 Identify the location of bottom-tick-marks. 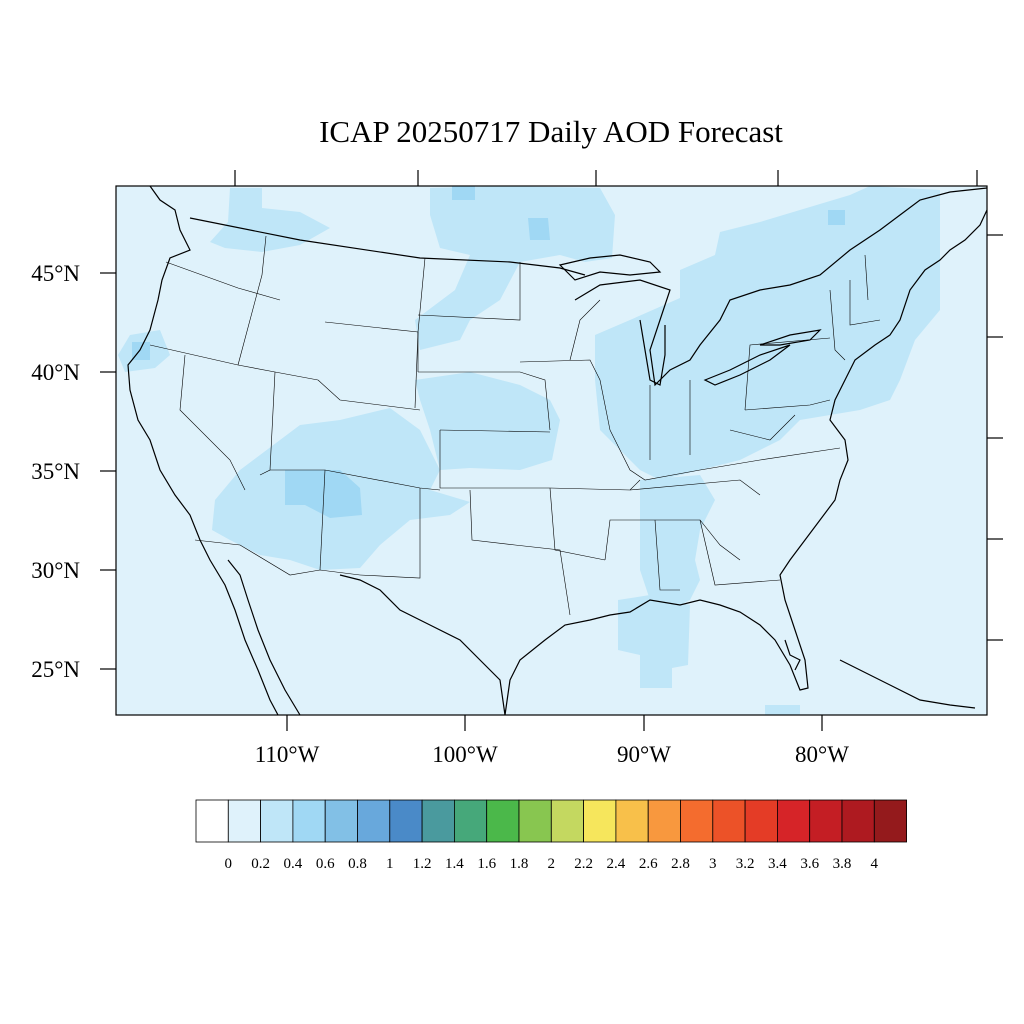
(554, 723).